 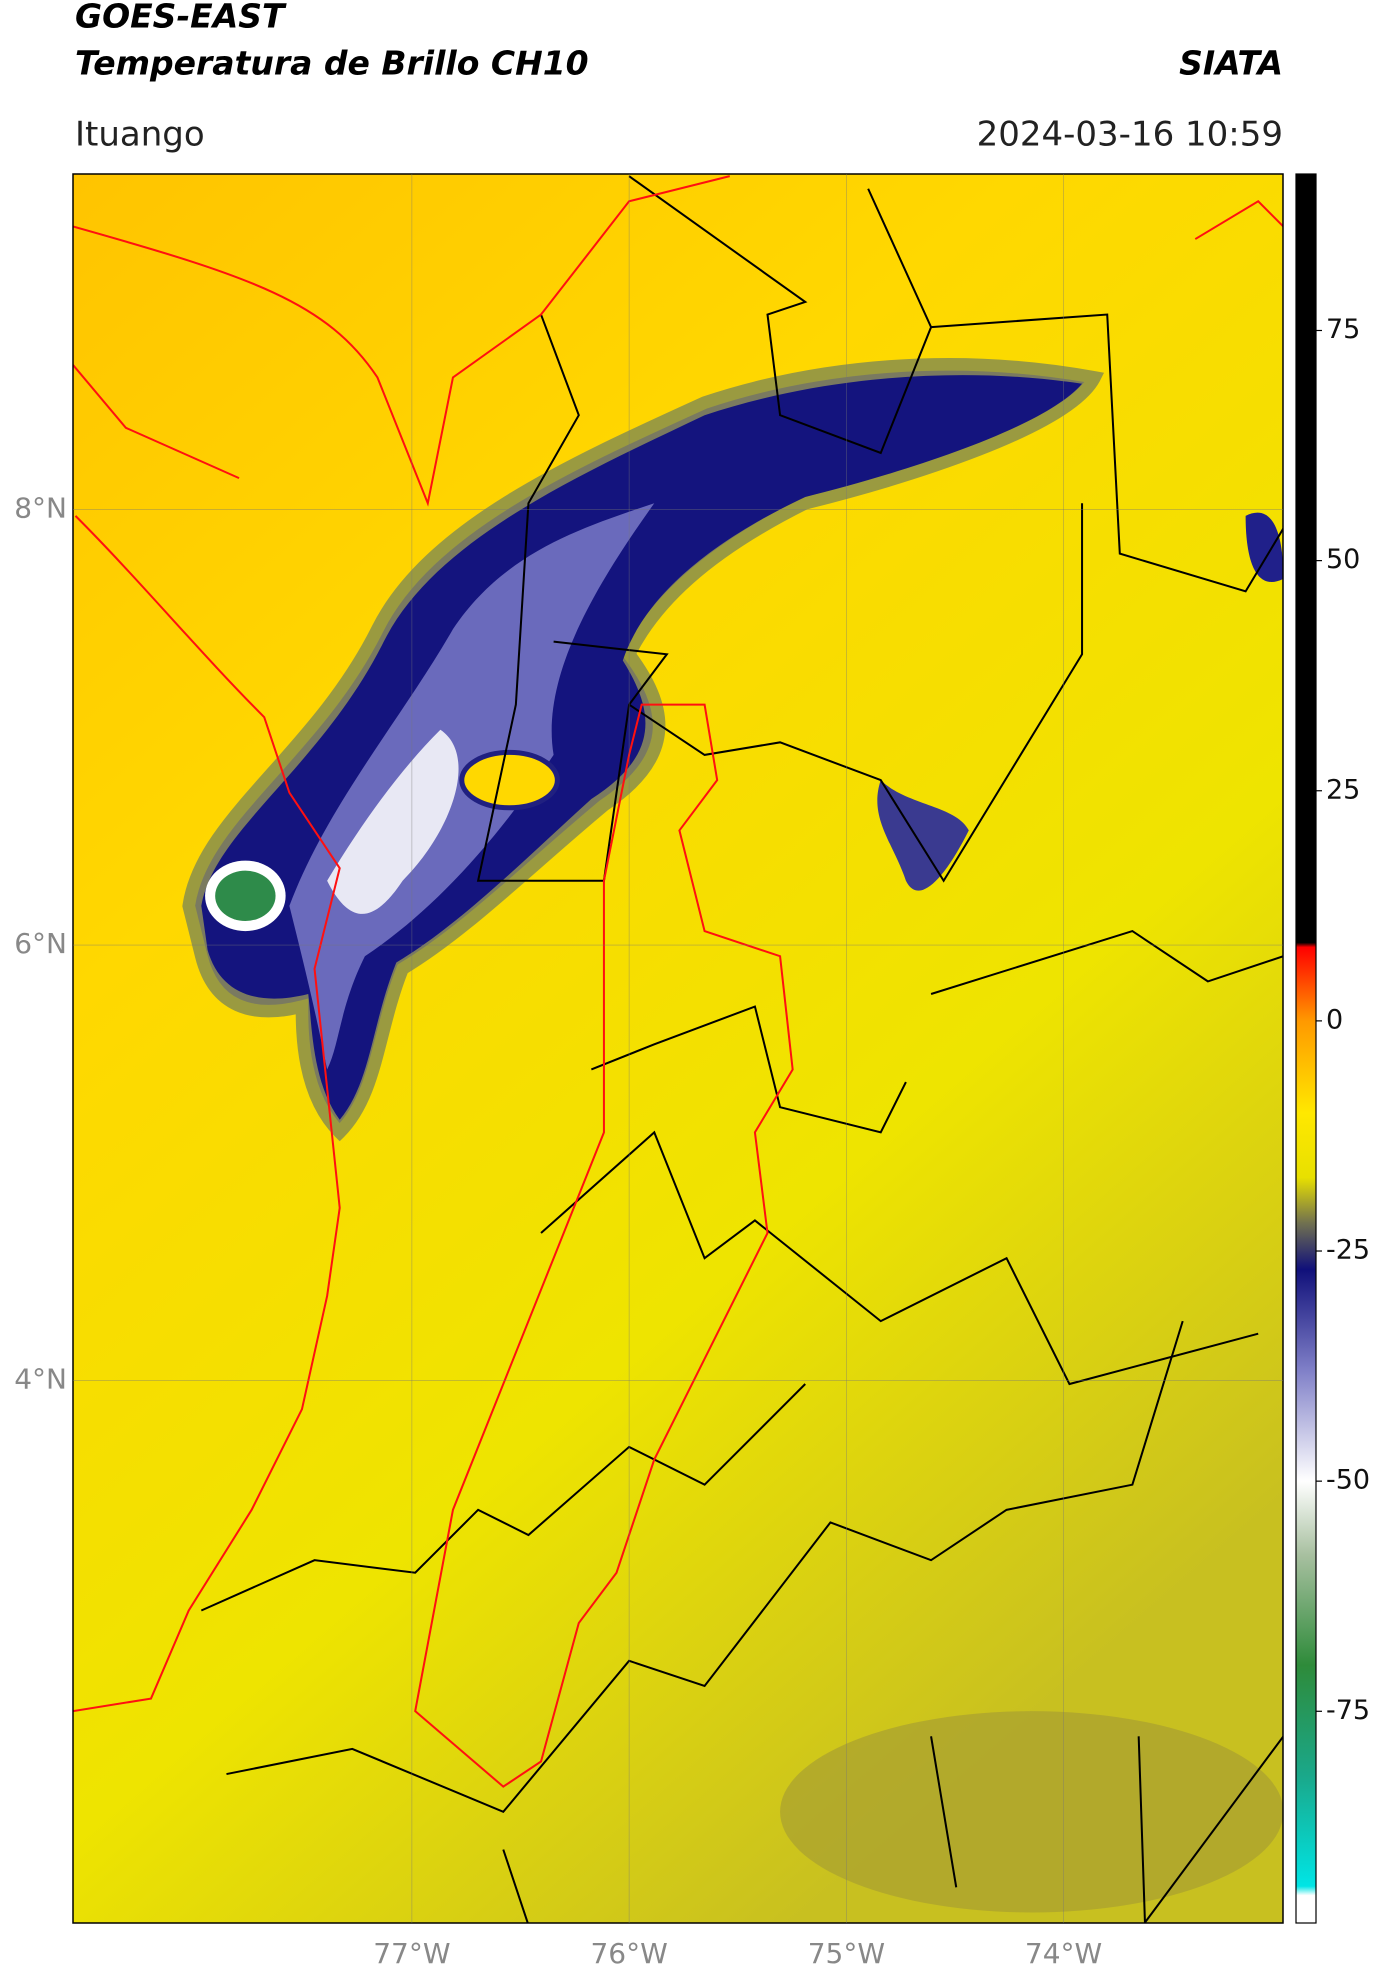 I want to click on colorbar-label: -75, so click(x=1348, y=1710).